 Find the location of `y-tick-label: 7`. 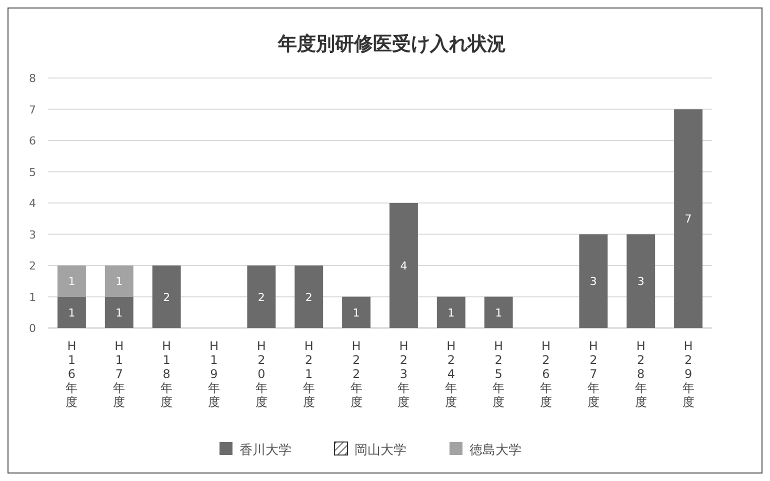

y-tick-label: 7 is located at coordinates (32, 109).